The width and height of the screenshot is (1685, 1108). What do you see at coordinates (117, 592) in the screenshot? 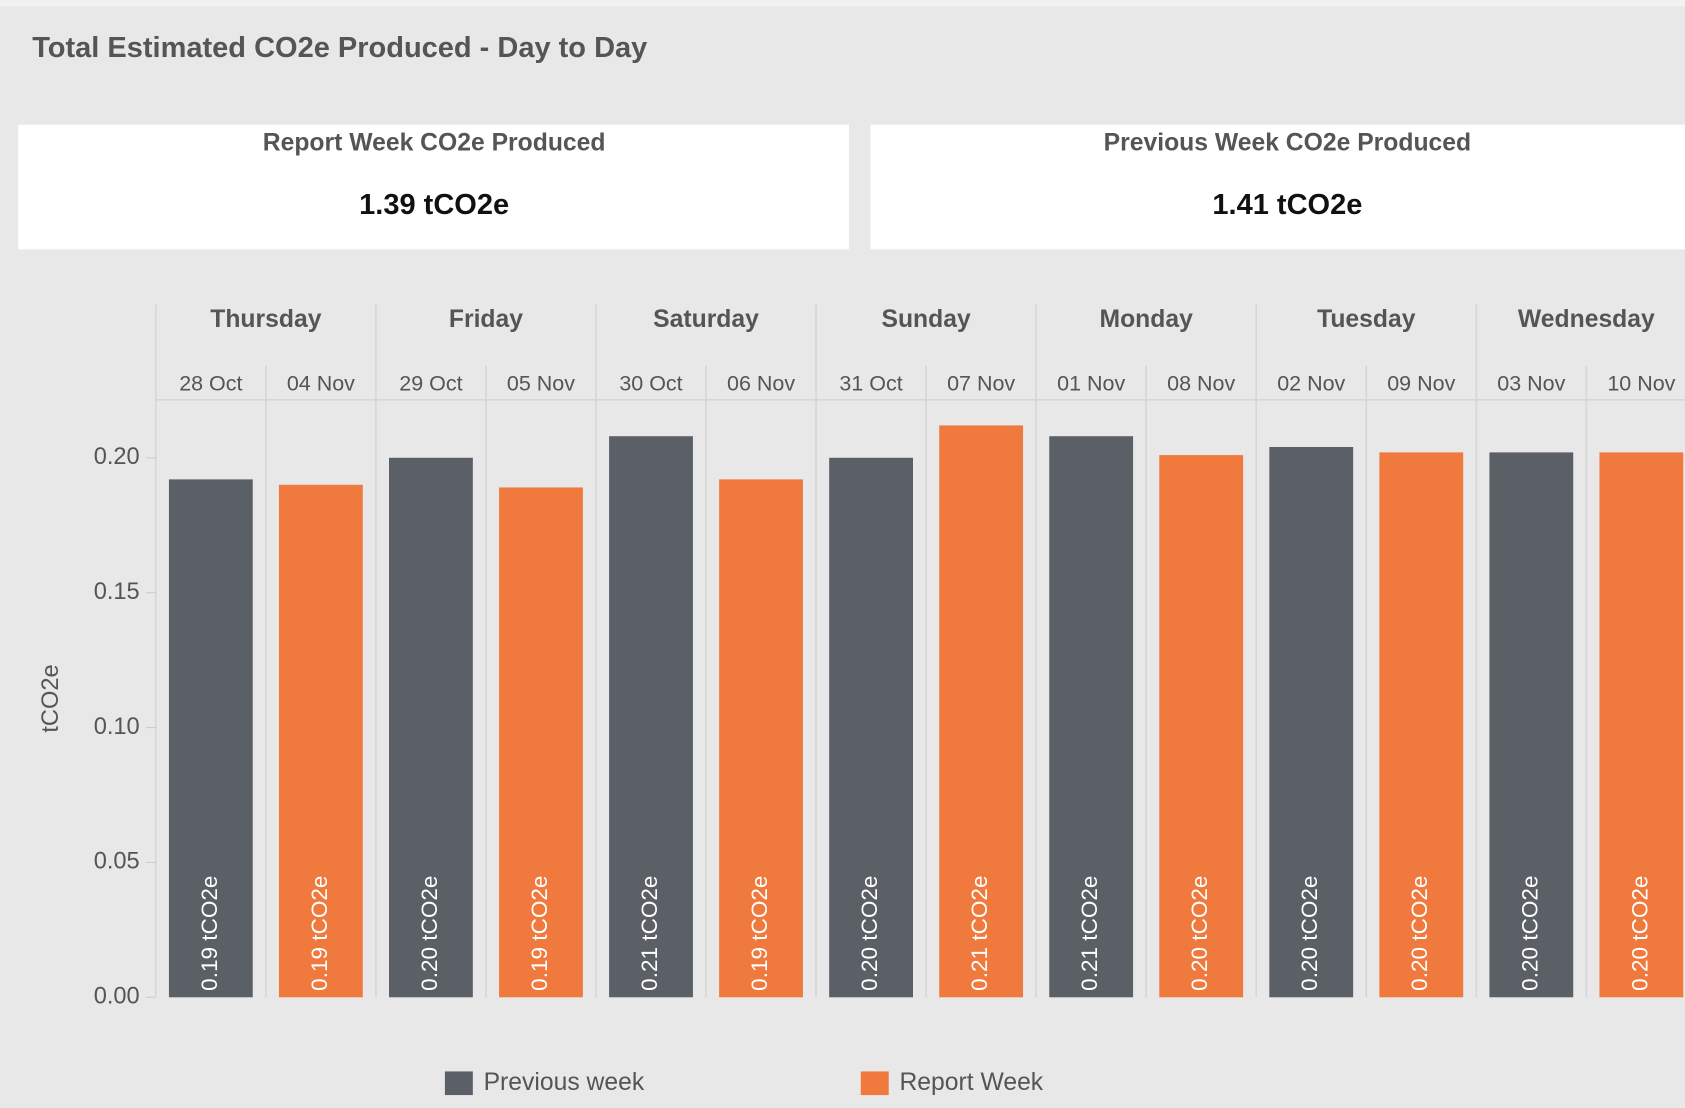
I see `y-tick-label: 0.15` at bounding box center [117, 592].